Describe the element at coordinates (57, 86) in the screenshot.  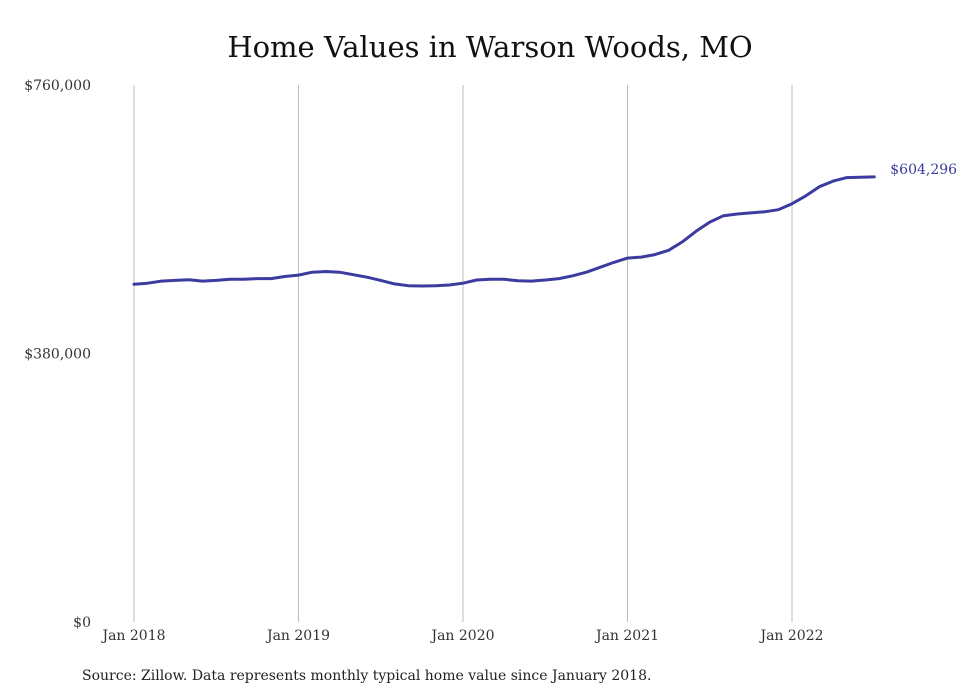
I see `y-tick-label: $760,000` at that location.